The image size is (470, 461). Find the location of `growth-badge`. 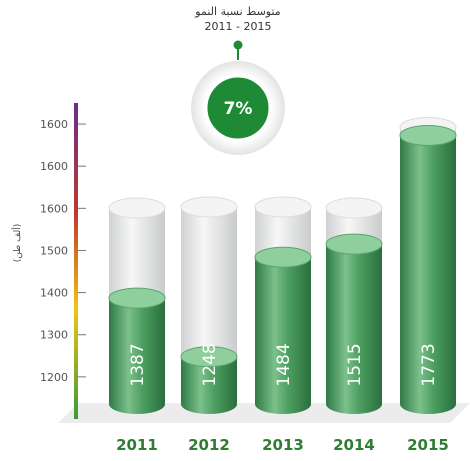

growth-badge is located at coordinates (238, 108).